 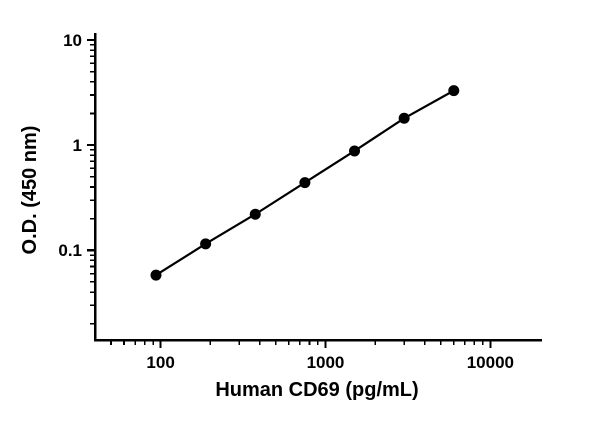 What do you see at coordinates (316, 390) in the screenshot?
I see `x-axis-title: Human CD69 (pg/mL)` at bounding box center [316, 390].